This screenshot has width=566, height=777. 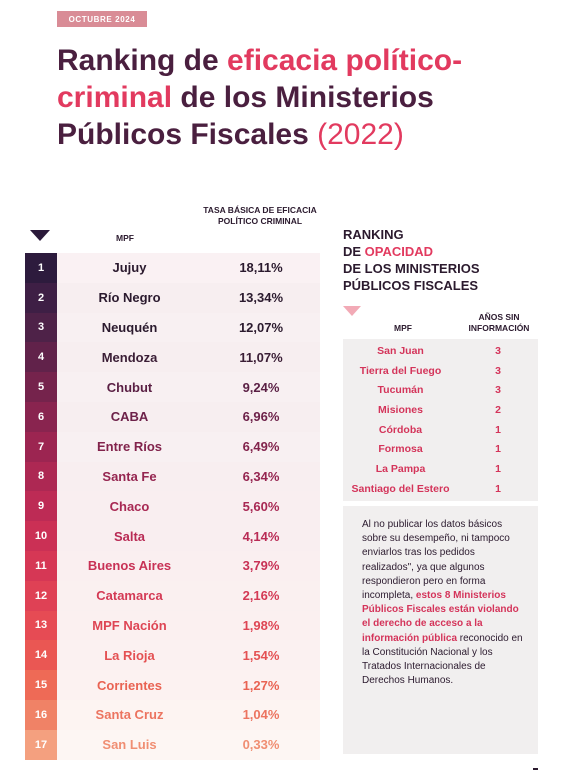 What do you see at coordinates (403, 328) in the screenshot?
I see `opacity-col-mpf: MPF` at bounding box center [403, 328].